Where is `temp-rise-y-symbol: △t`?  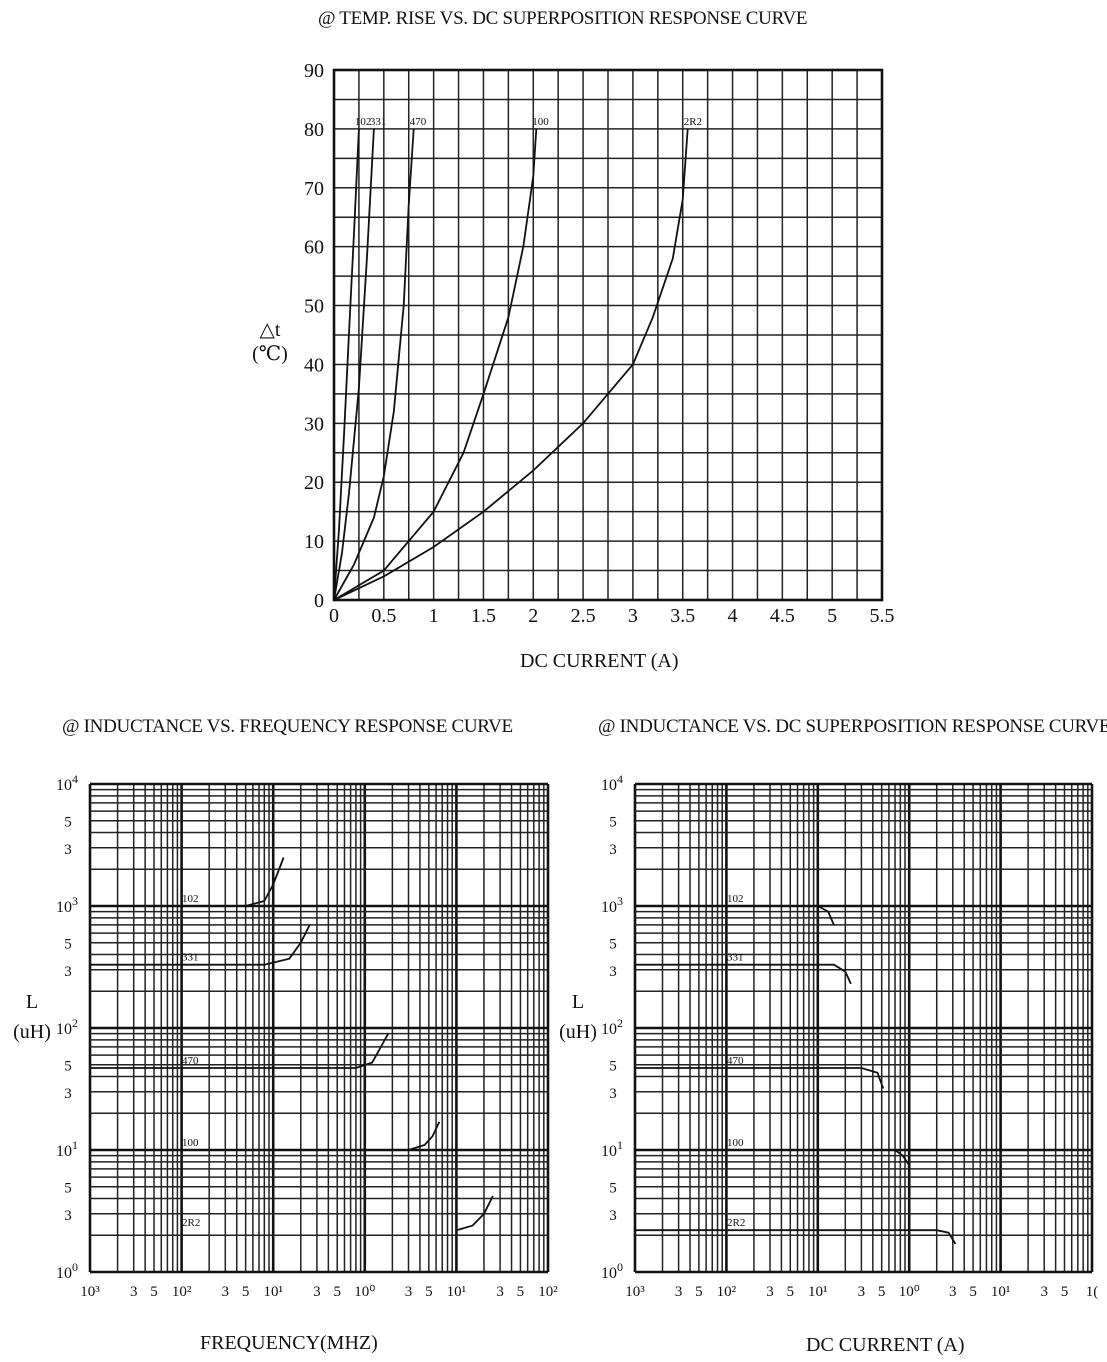 temp-rise-y-symbol: △t is located at coordinates (270, 330).